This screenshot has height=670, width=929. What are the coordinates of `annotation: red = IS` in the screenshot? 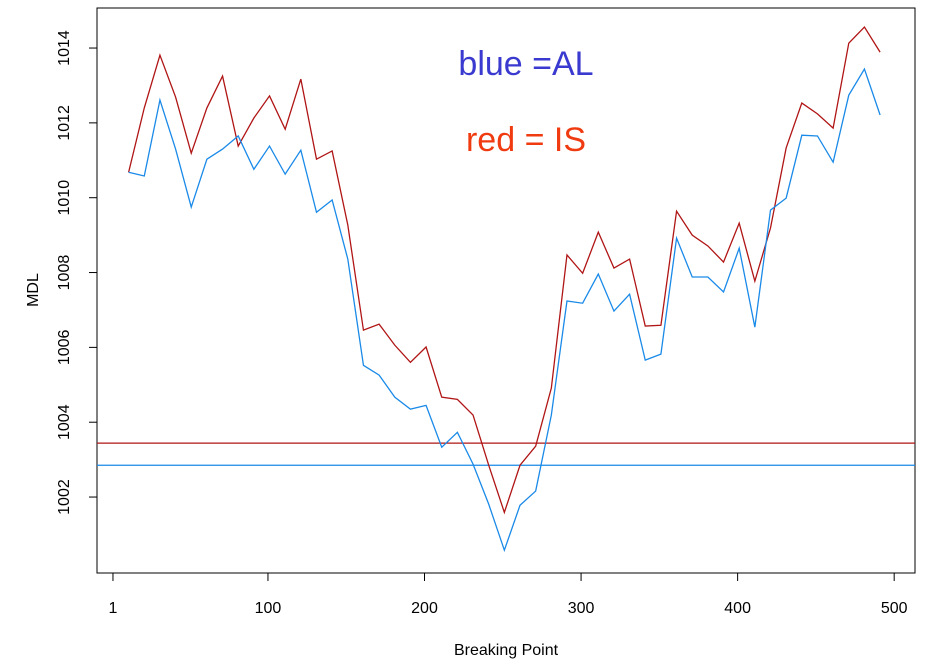 It's located at (526, 140).